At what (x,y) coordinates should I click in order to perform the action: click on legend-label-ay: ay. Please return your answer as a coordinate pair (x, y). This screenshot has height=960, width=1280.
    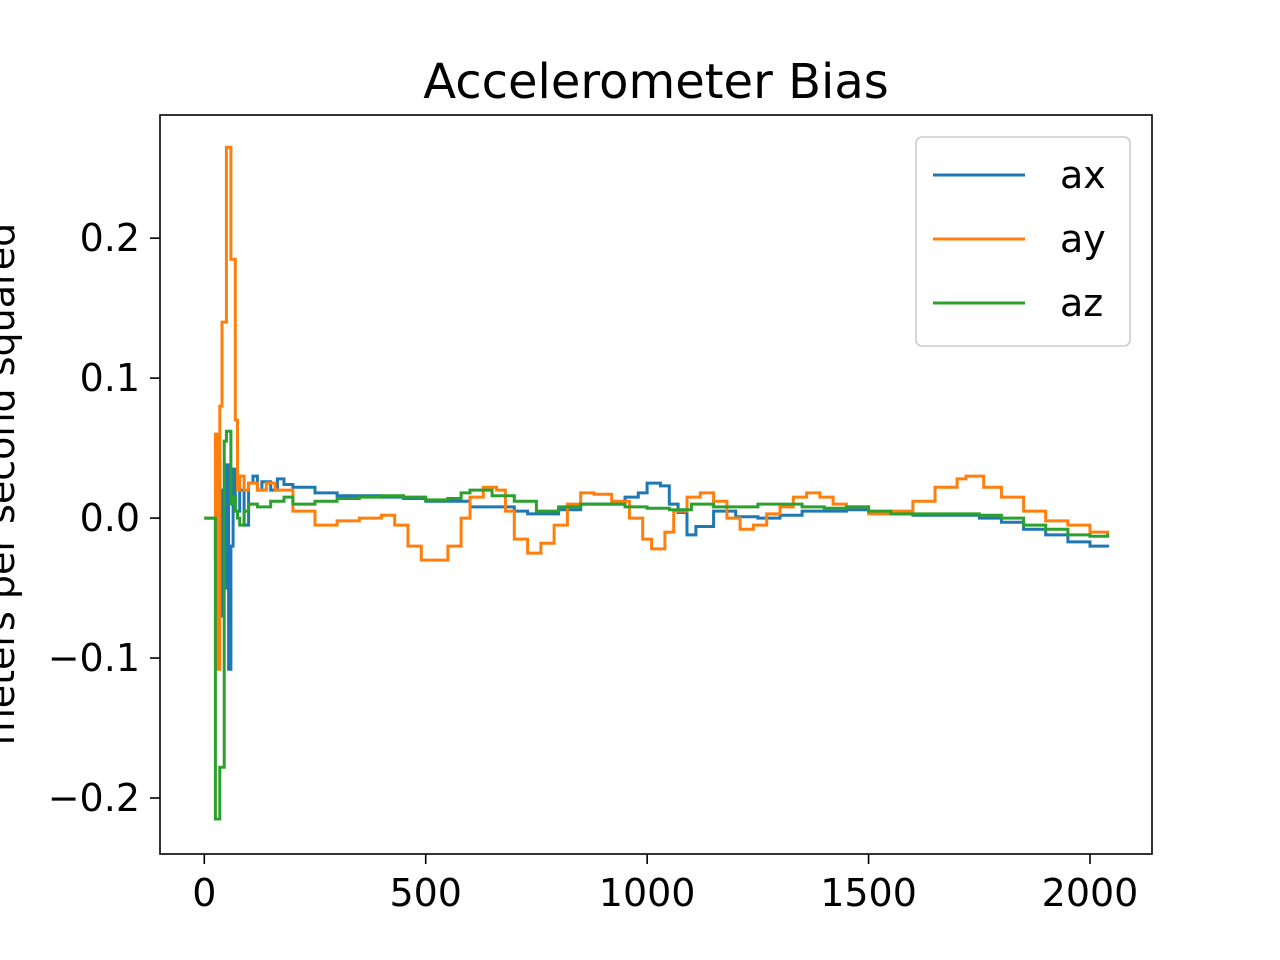
    Looking at the image, I should click on (1083, 239).